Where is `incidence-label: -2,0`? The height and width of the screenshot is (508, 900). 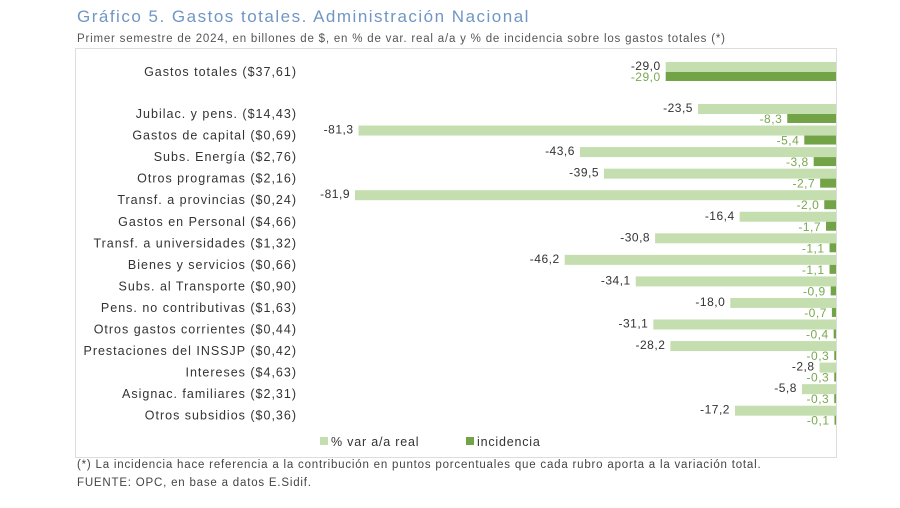 incidence-label: -2,0 is located at coordinates (808, 205).